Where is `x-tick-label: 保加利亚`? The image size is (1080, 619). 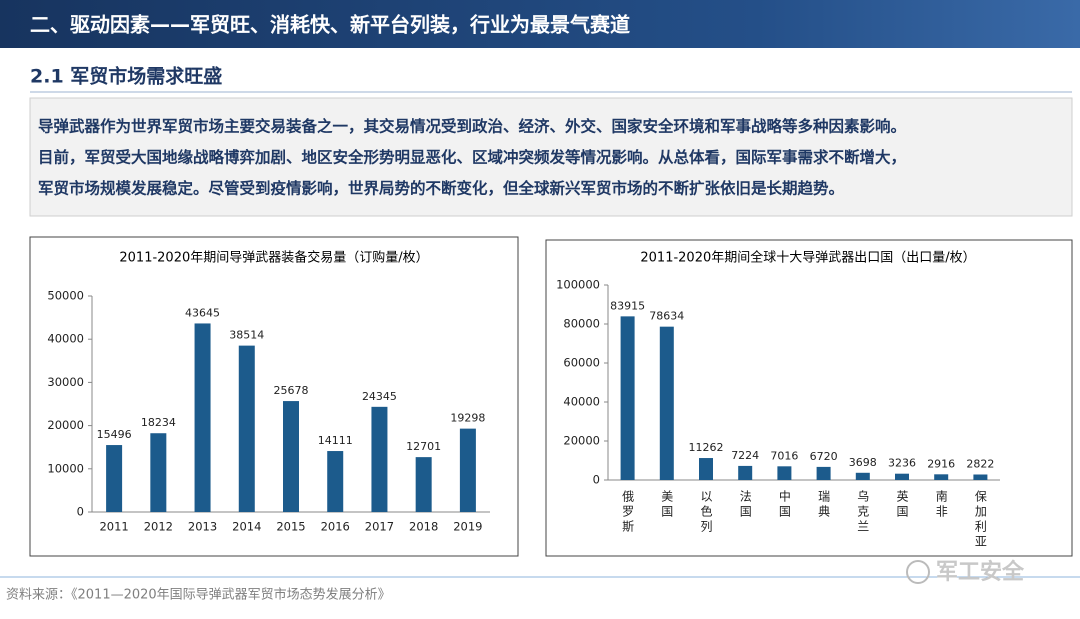 x-tick-label: 保加利亚 is located at coordinates (980, 520).